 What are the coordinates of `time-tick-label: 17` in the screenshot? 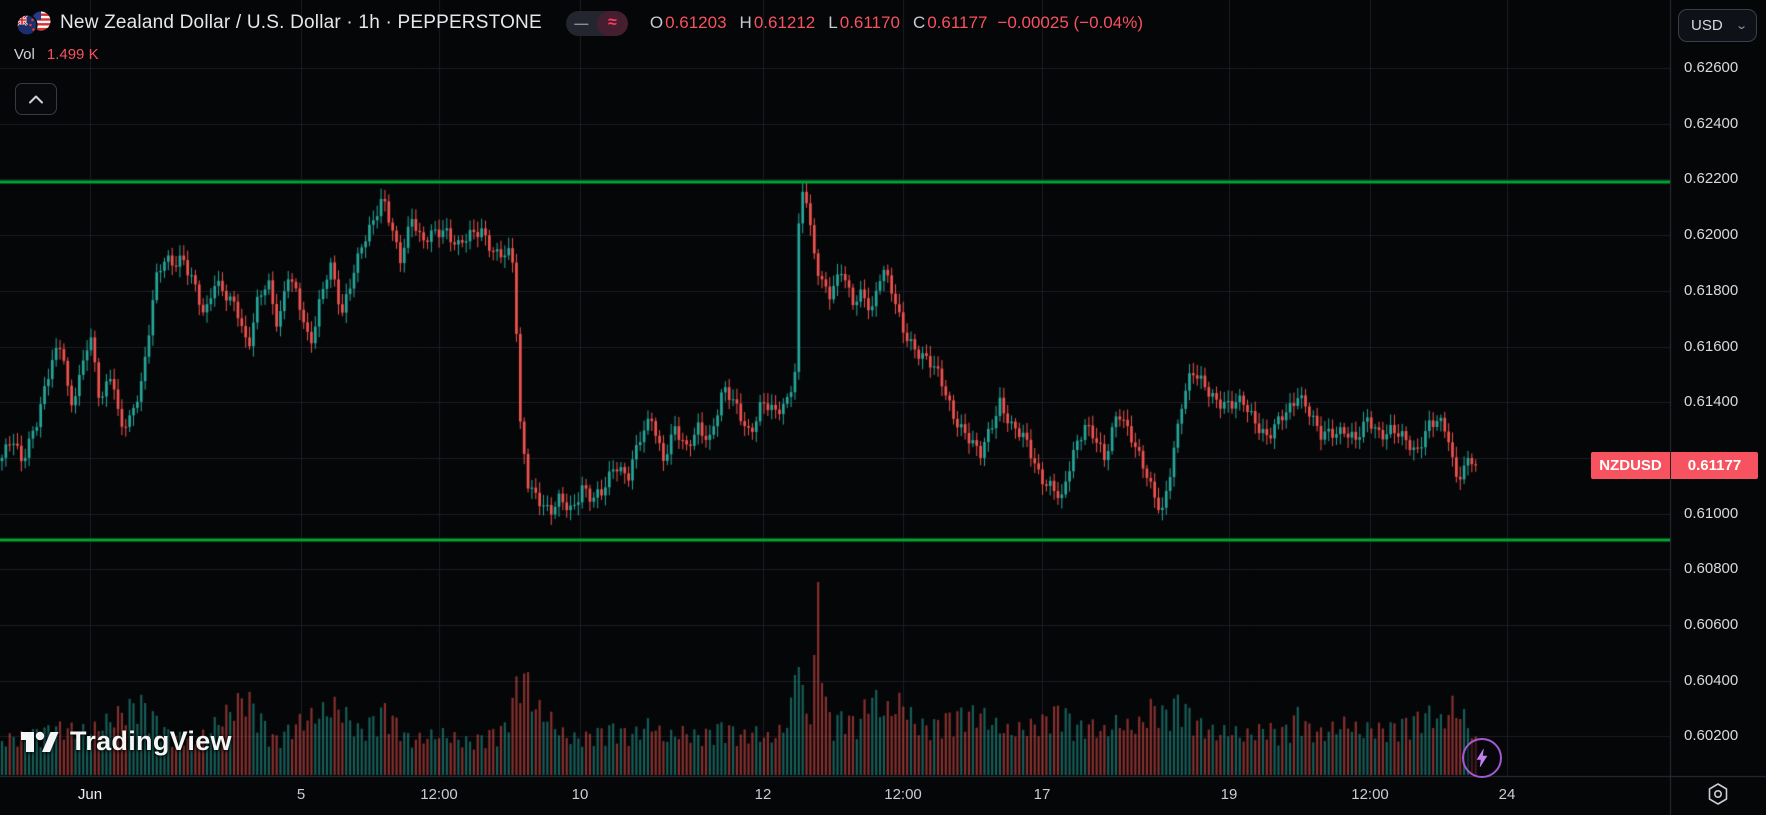 It's located at (1042, 794).